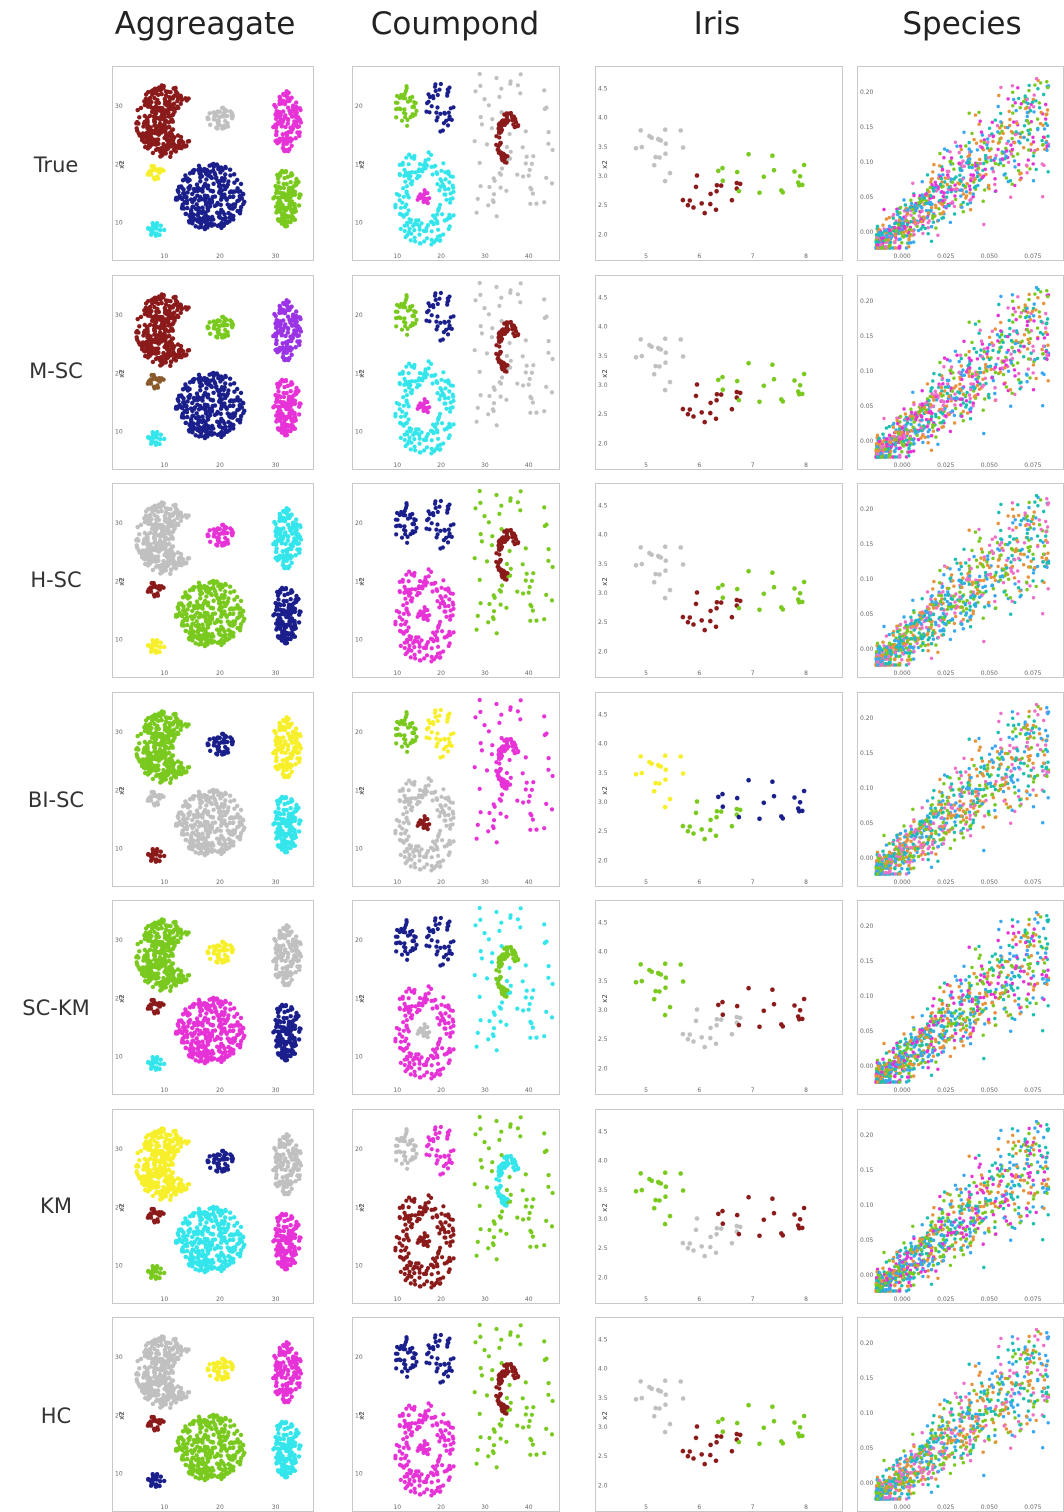 Image resolution: width=1064 pixels, height=1512 pixels. What do you see at coordinates (122, 998) in the screenshot?
I see `y-axis-label: x2` at bounding box center [122, 998].